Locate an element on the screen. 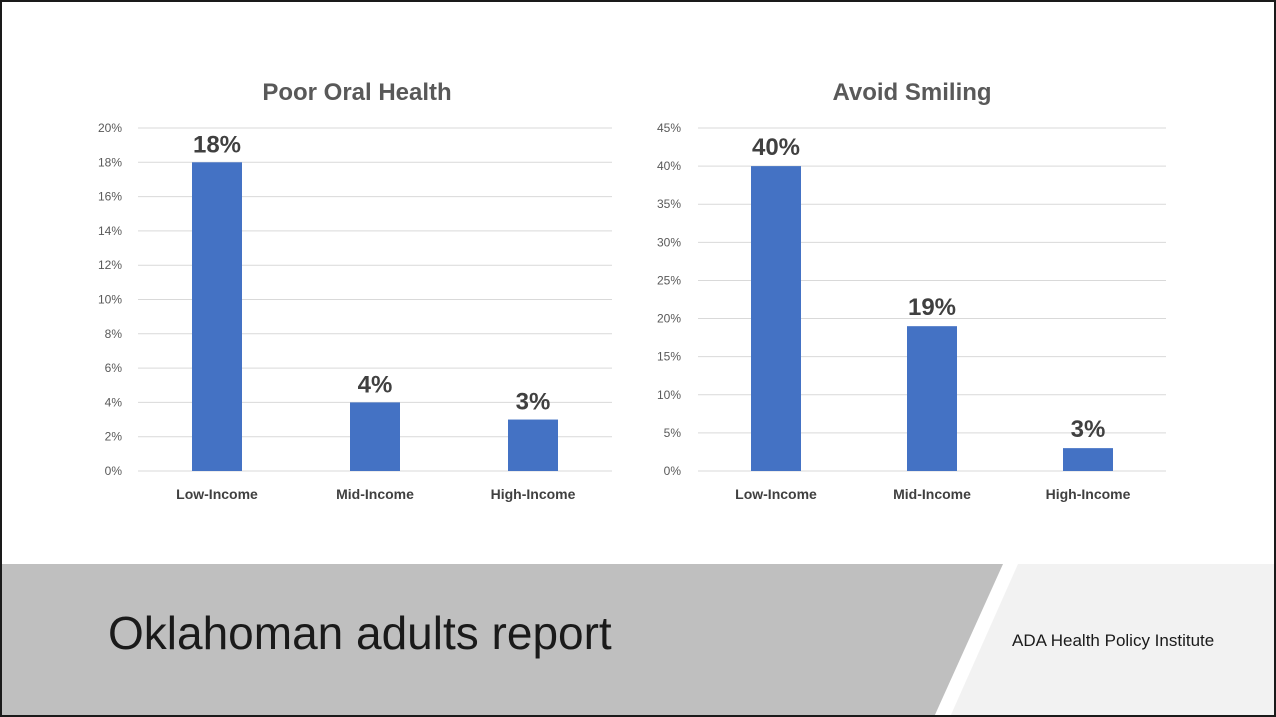  y-tick-label: 16% is located at coordinates (110, 197).